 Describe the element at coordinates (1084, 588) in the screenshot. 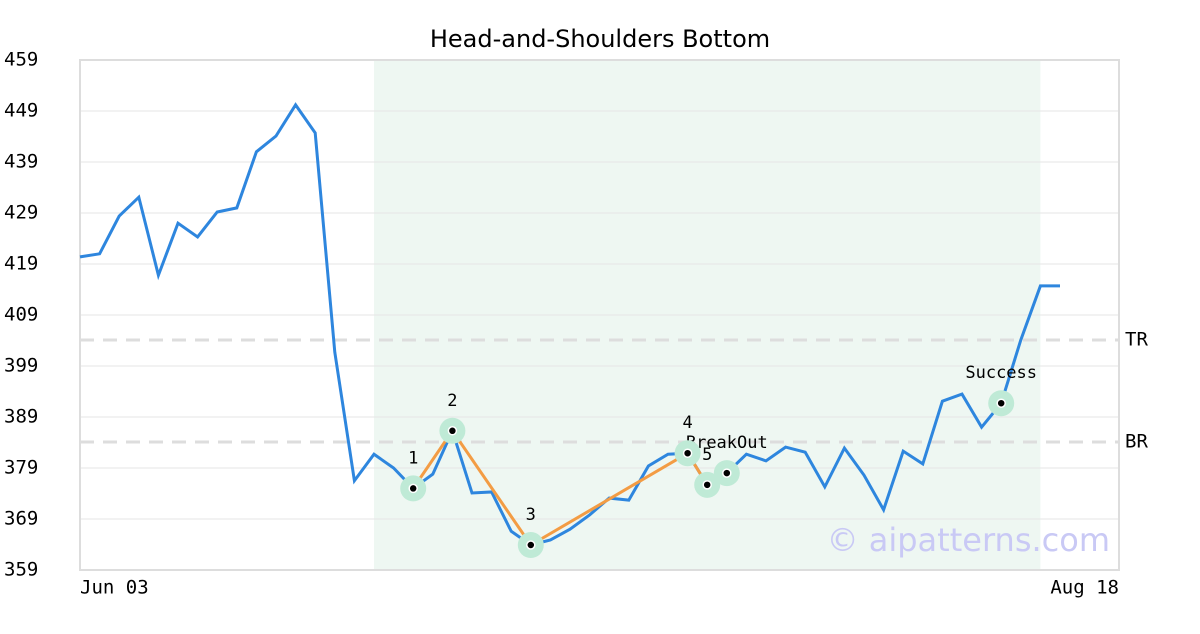

I see `x-tick-label: Aug 18` at that location.